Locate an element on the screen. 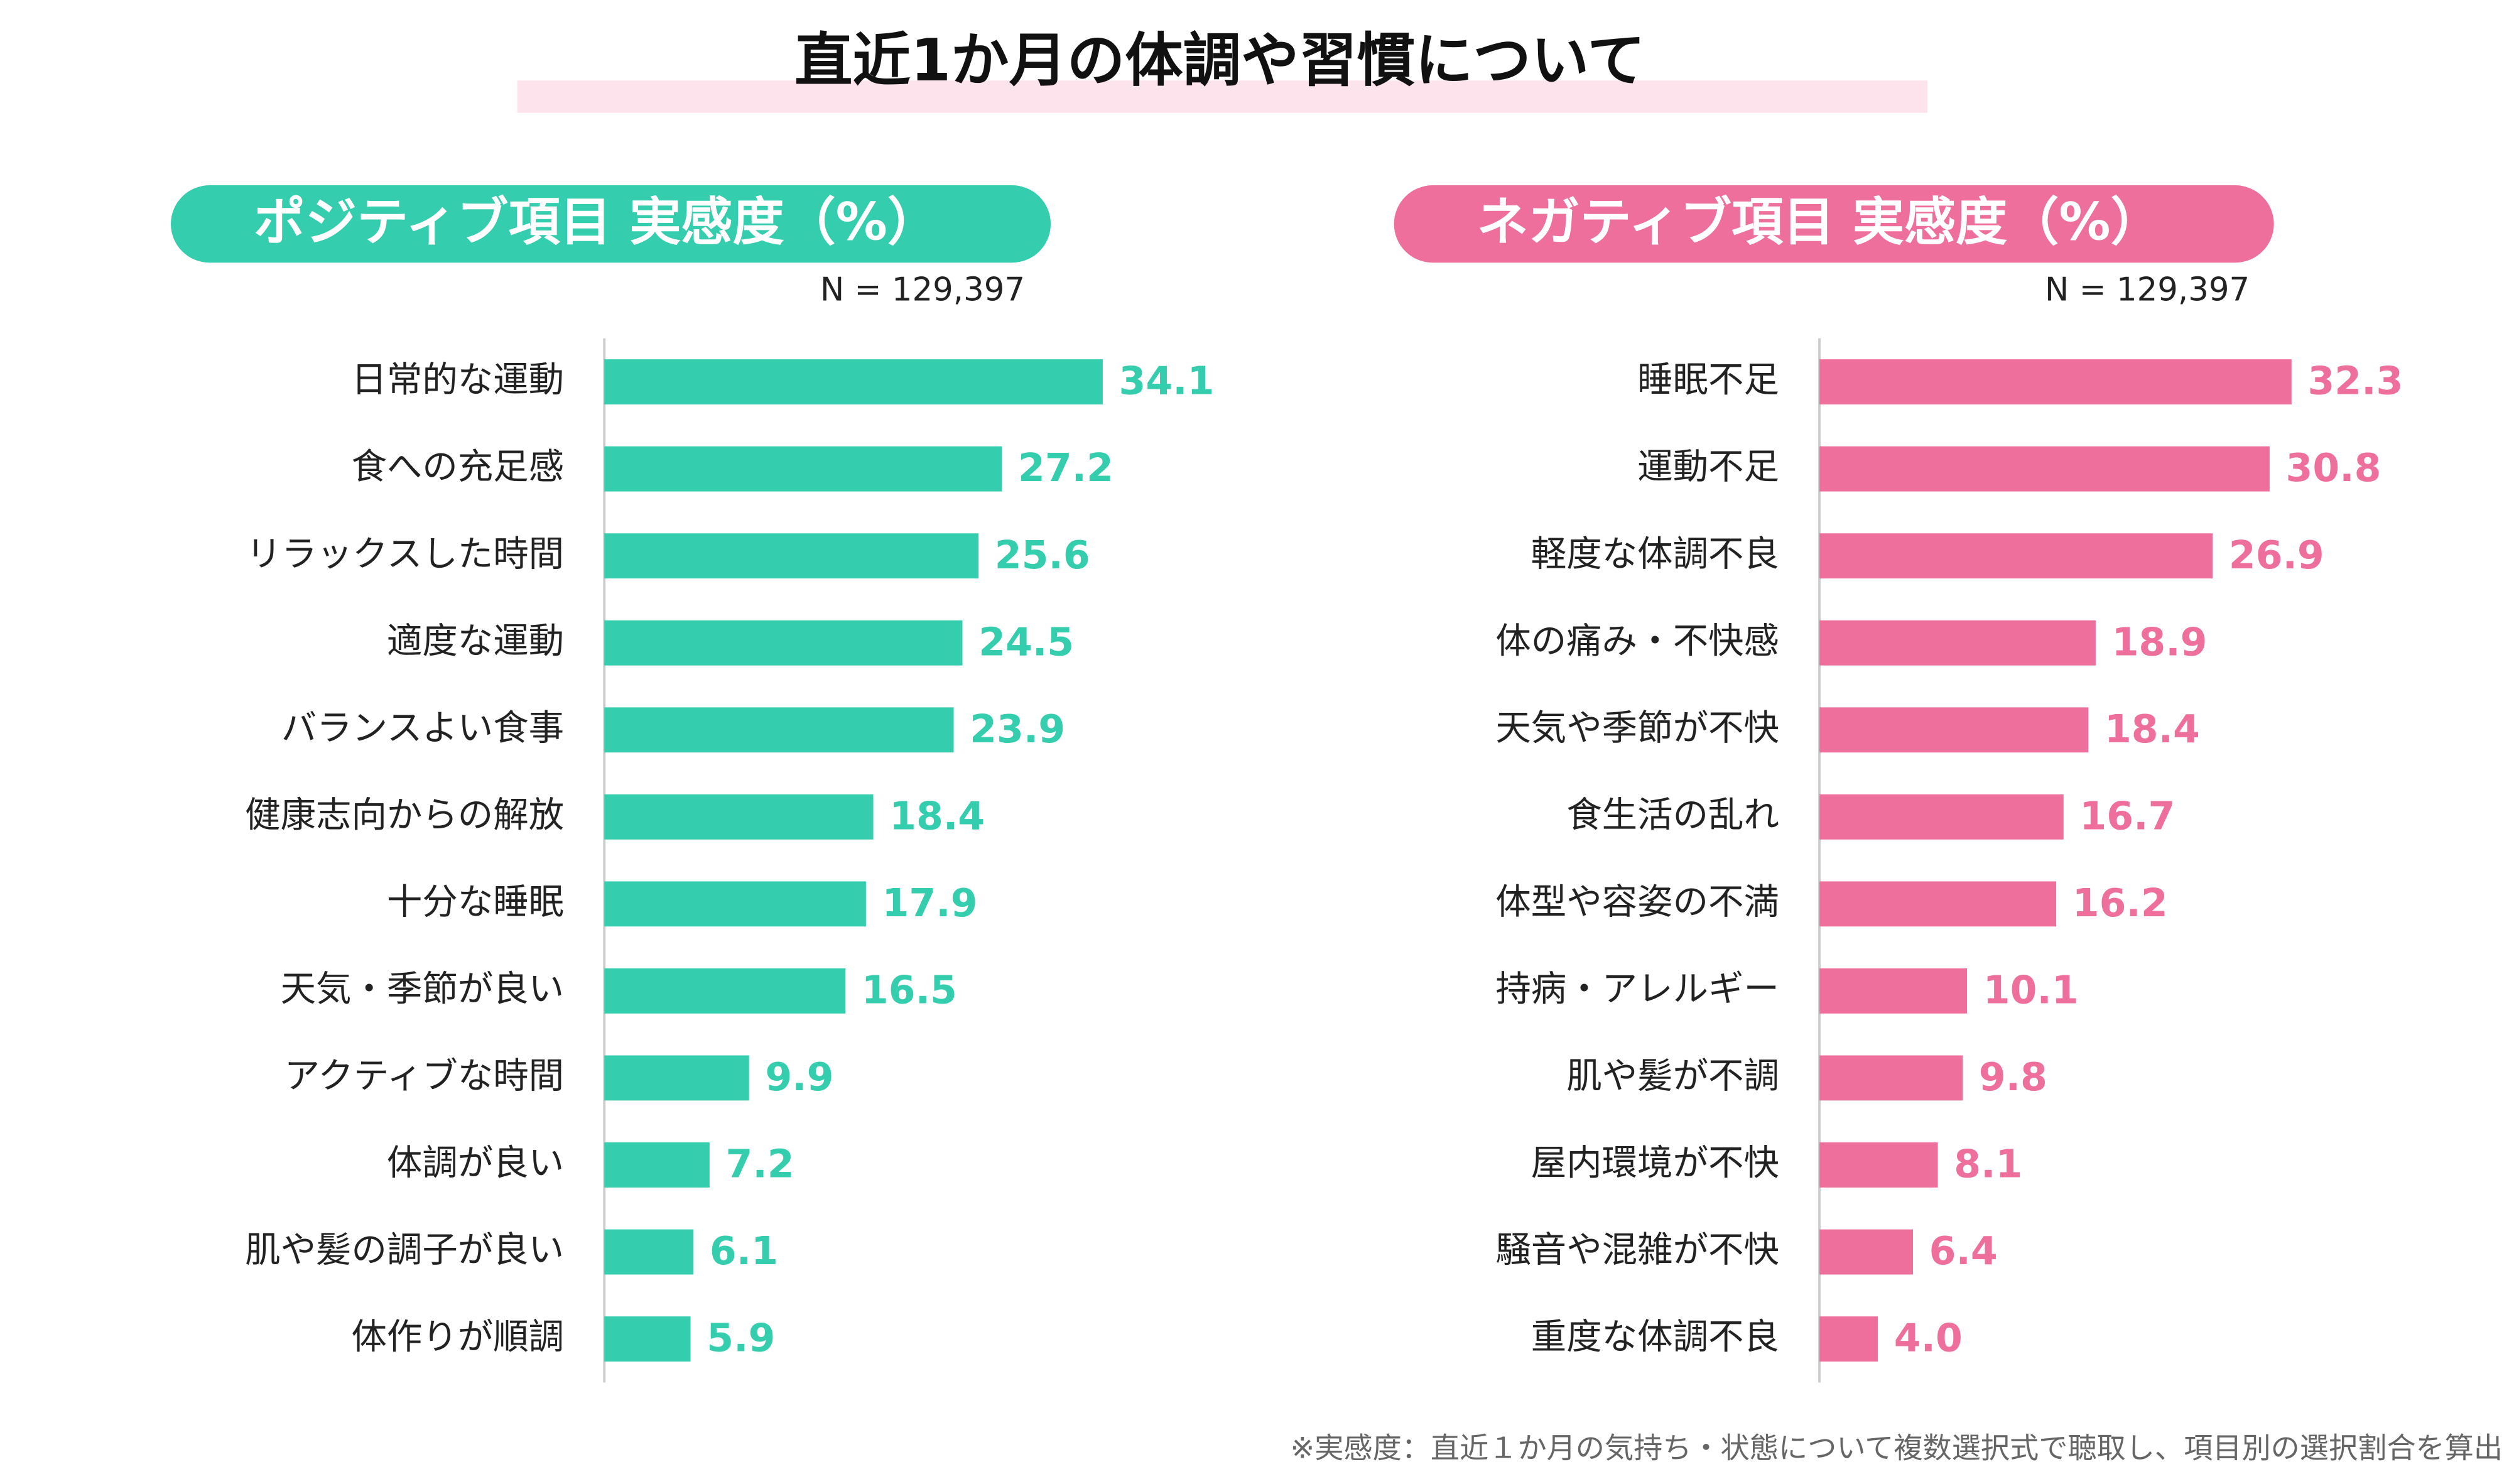  category-label: 体の痛み・不快感 is located at coordinates (1637, 640).